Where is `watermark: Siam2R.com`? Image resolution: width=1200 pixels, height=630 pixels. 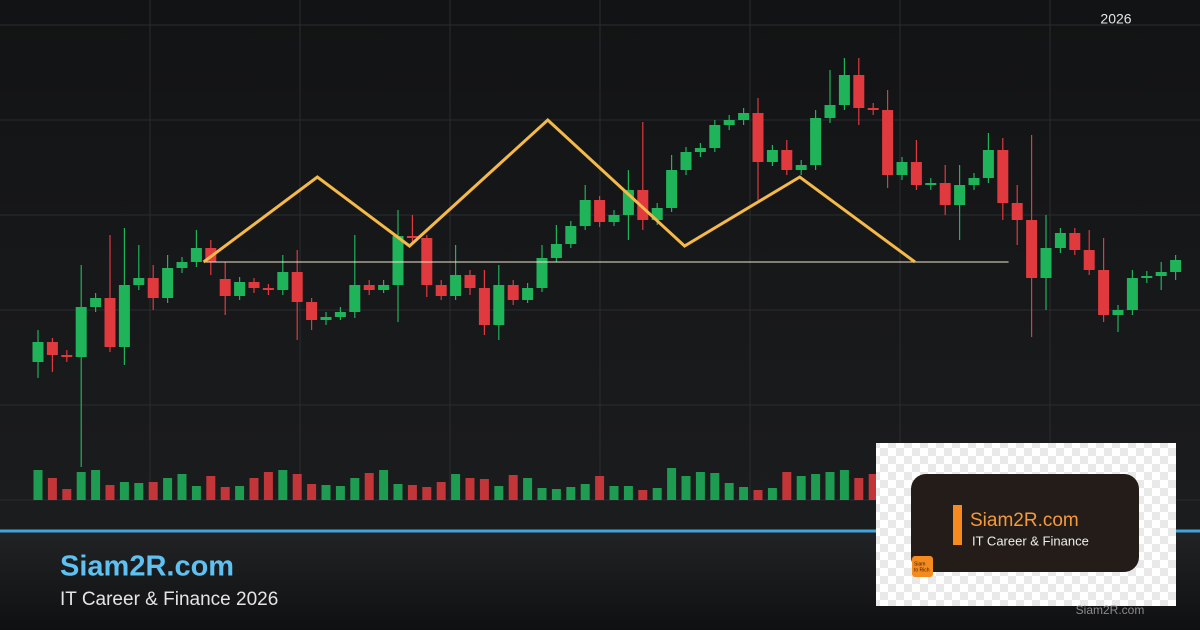 watermark: Siam2R.com is located at coordinates (1110, 610).